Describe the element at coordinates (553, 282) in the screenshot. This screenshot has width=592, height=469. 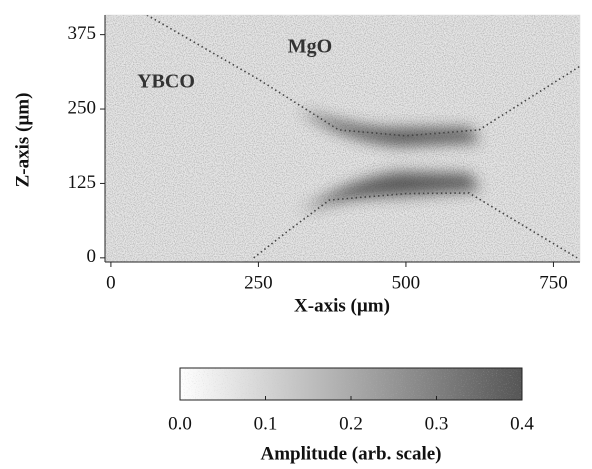
I see `x-tick-label: 750` at that location.